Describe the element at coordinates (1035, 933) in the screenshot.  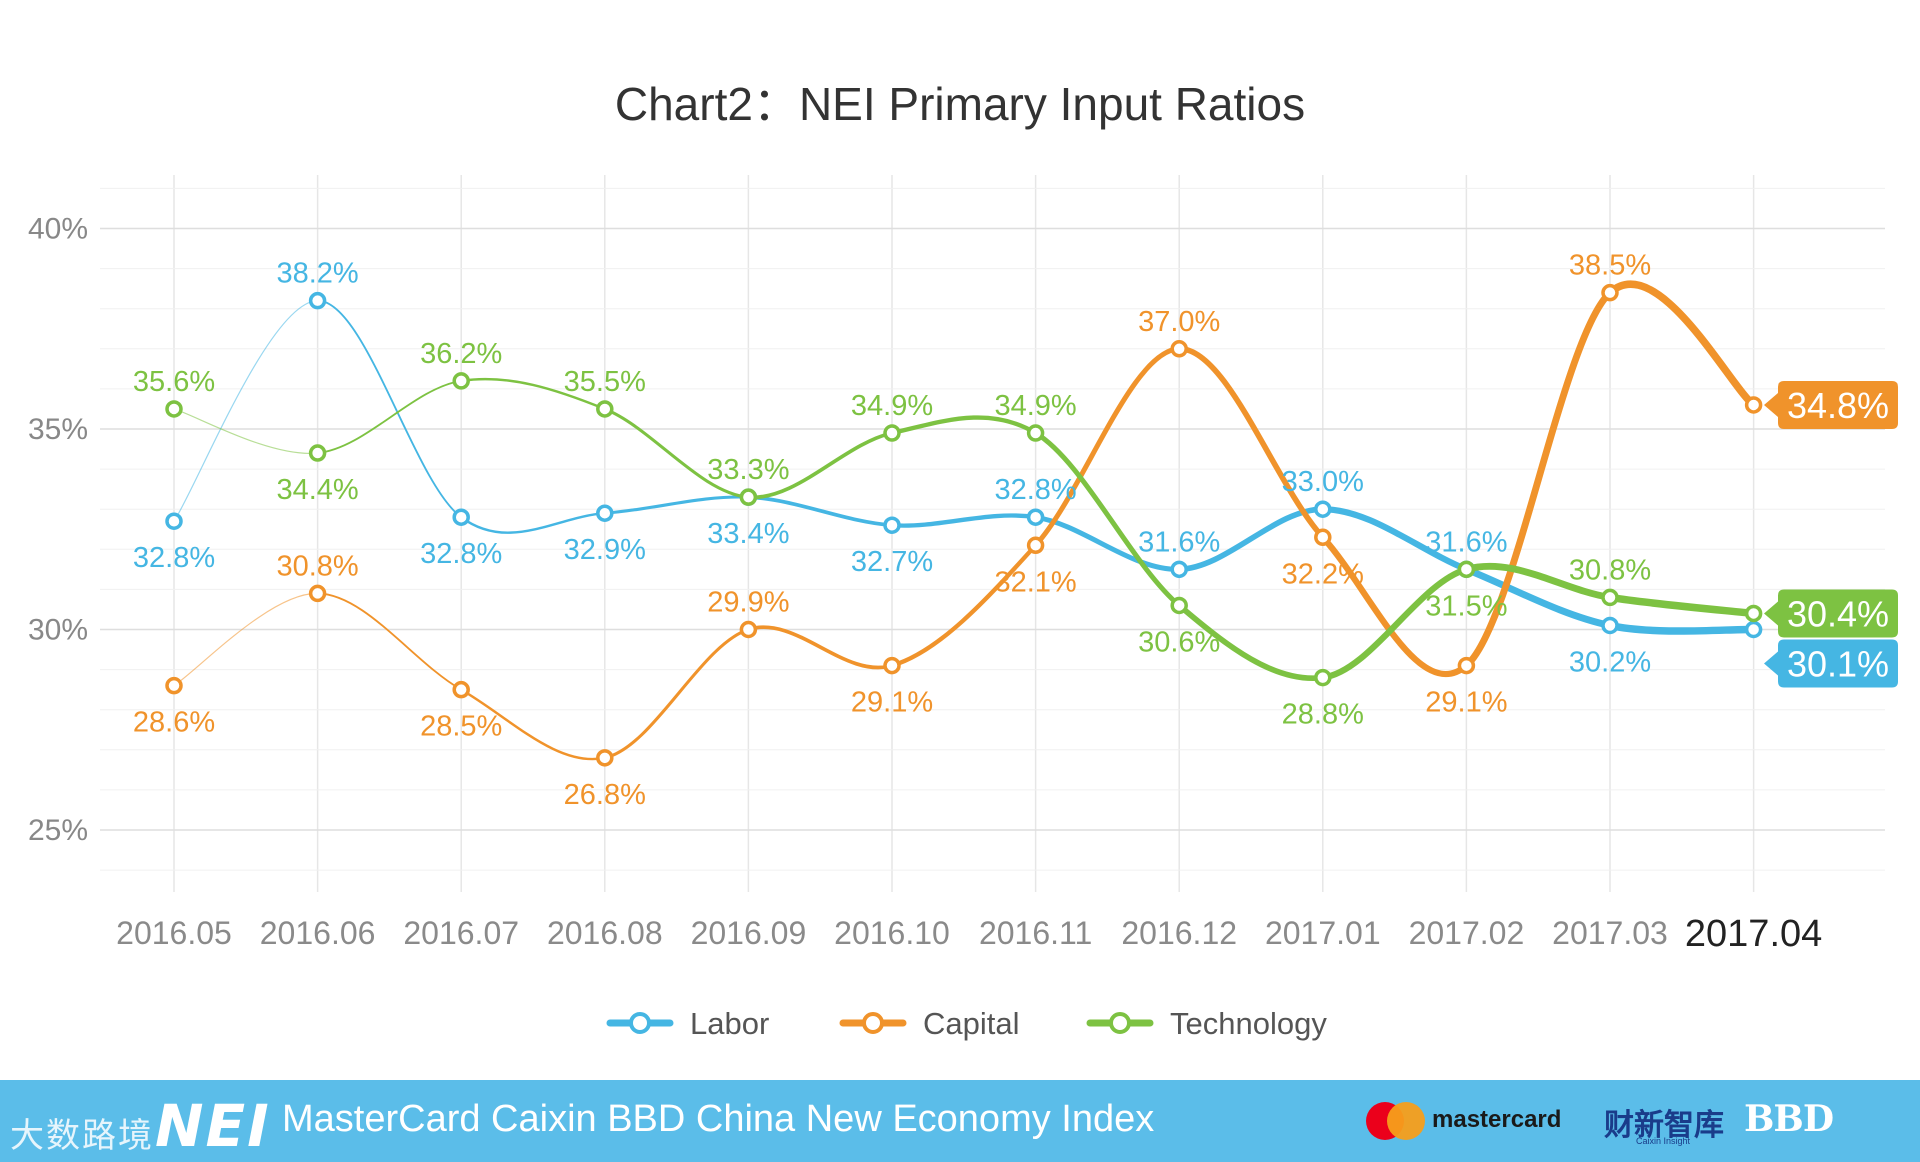
I see `x-tick-label: 2016.11` at that location.